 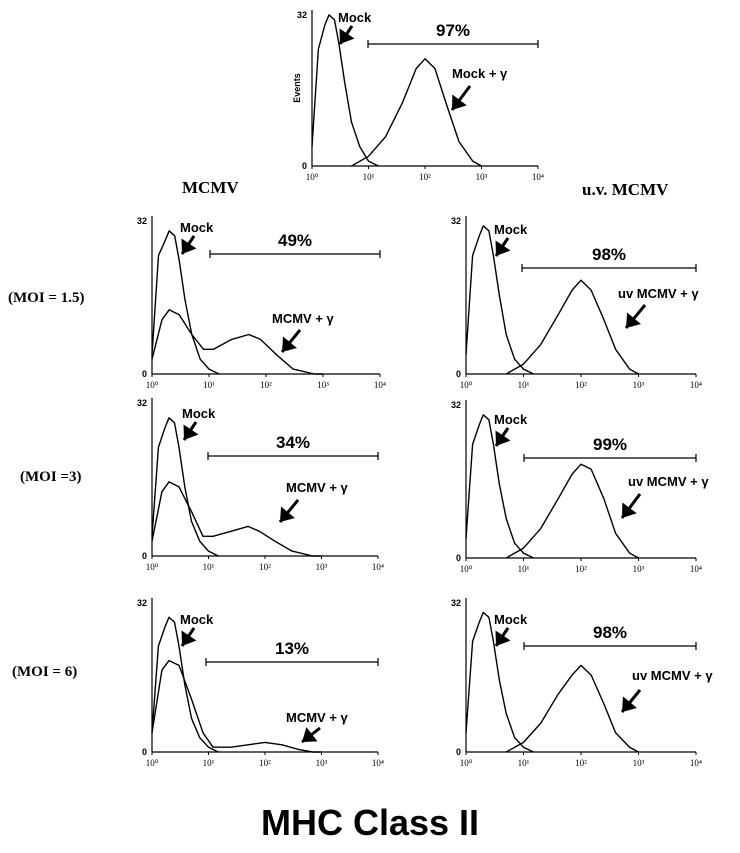 What do you see at coordinates (46, 298) in the screenshot?
I see `row-label-moi-1-5: (MOI = 1.5)` at bounding box center [46, 298].